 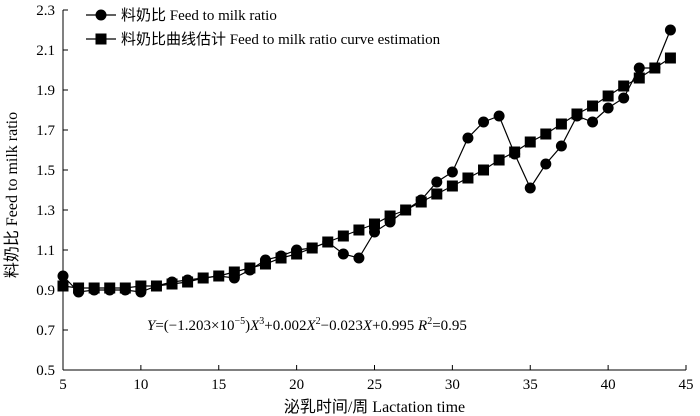 I want to click on y-tick-label: 0.5, so click(x=45, y=371).